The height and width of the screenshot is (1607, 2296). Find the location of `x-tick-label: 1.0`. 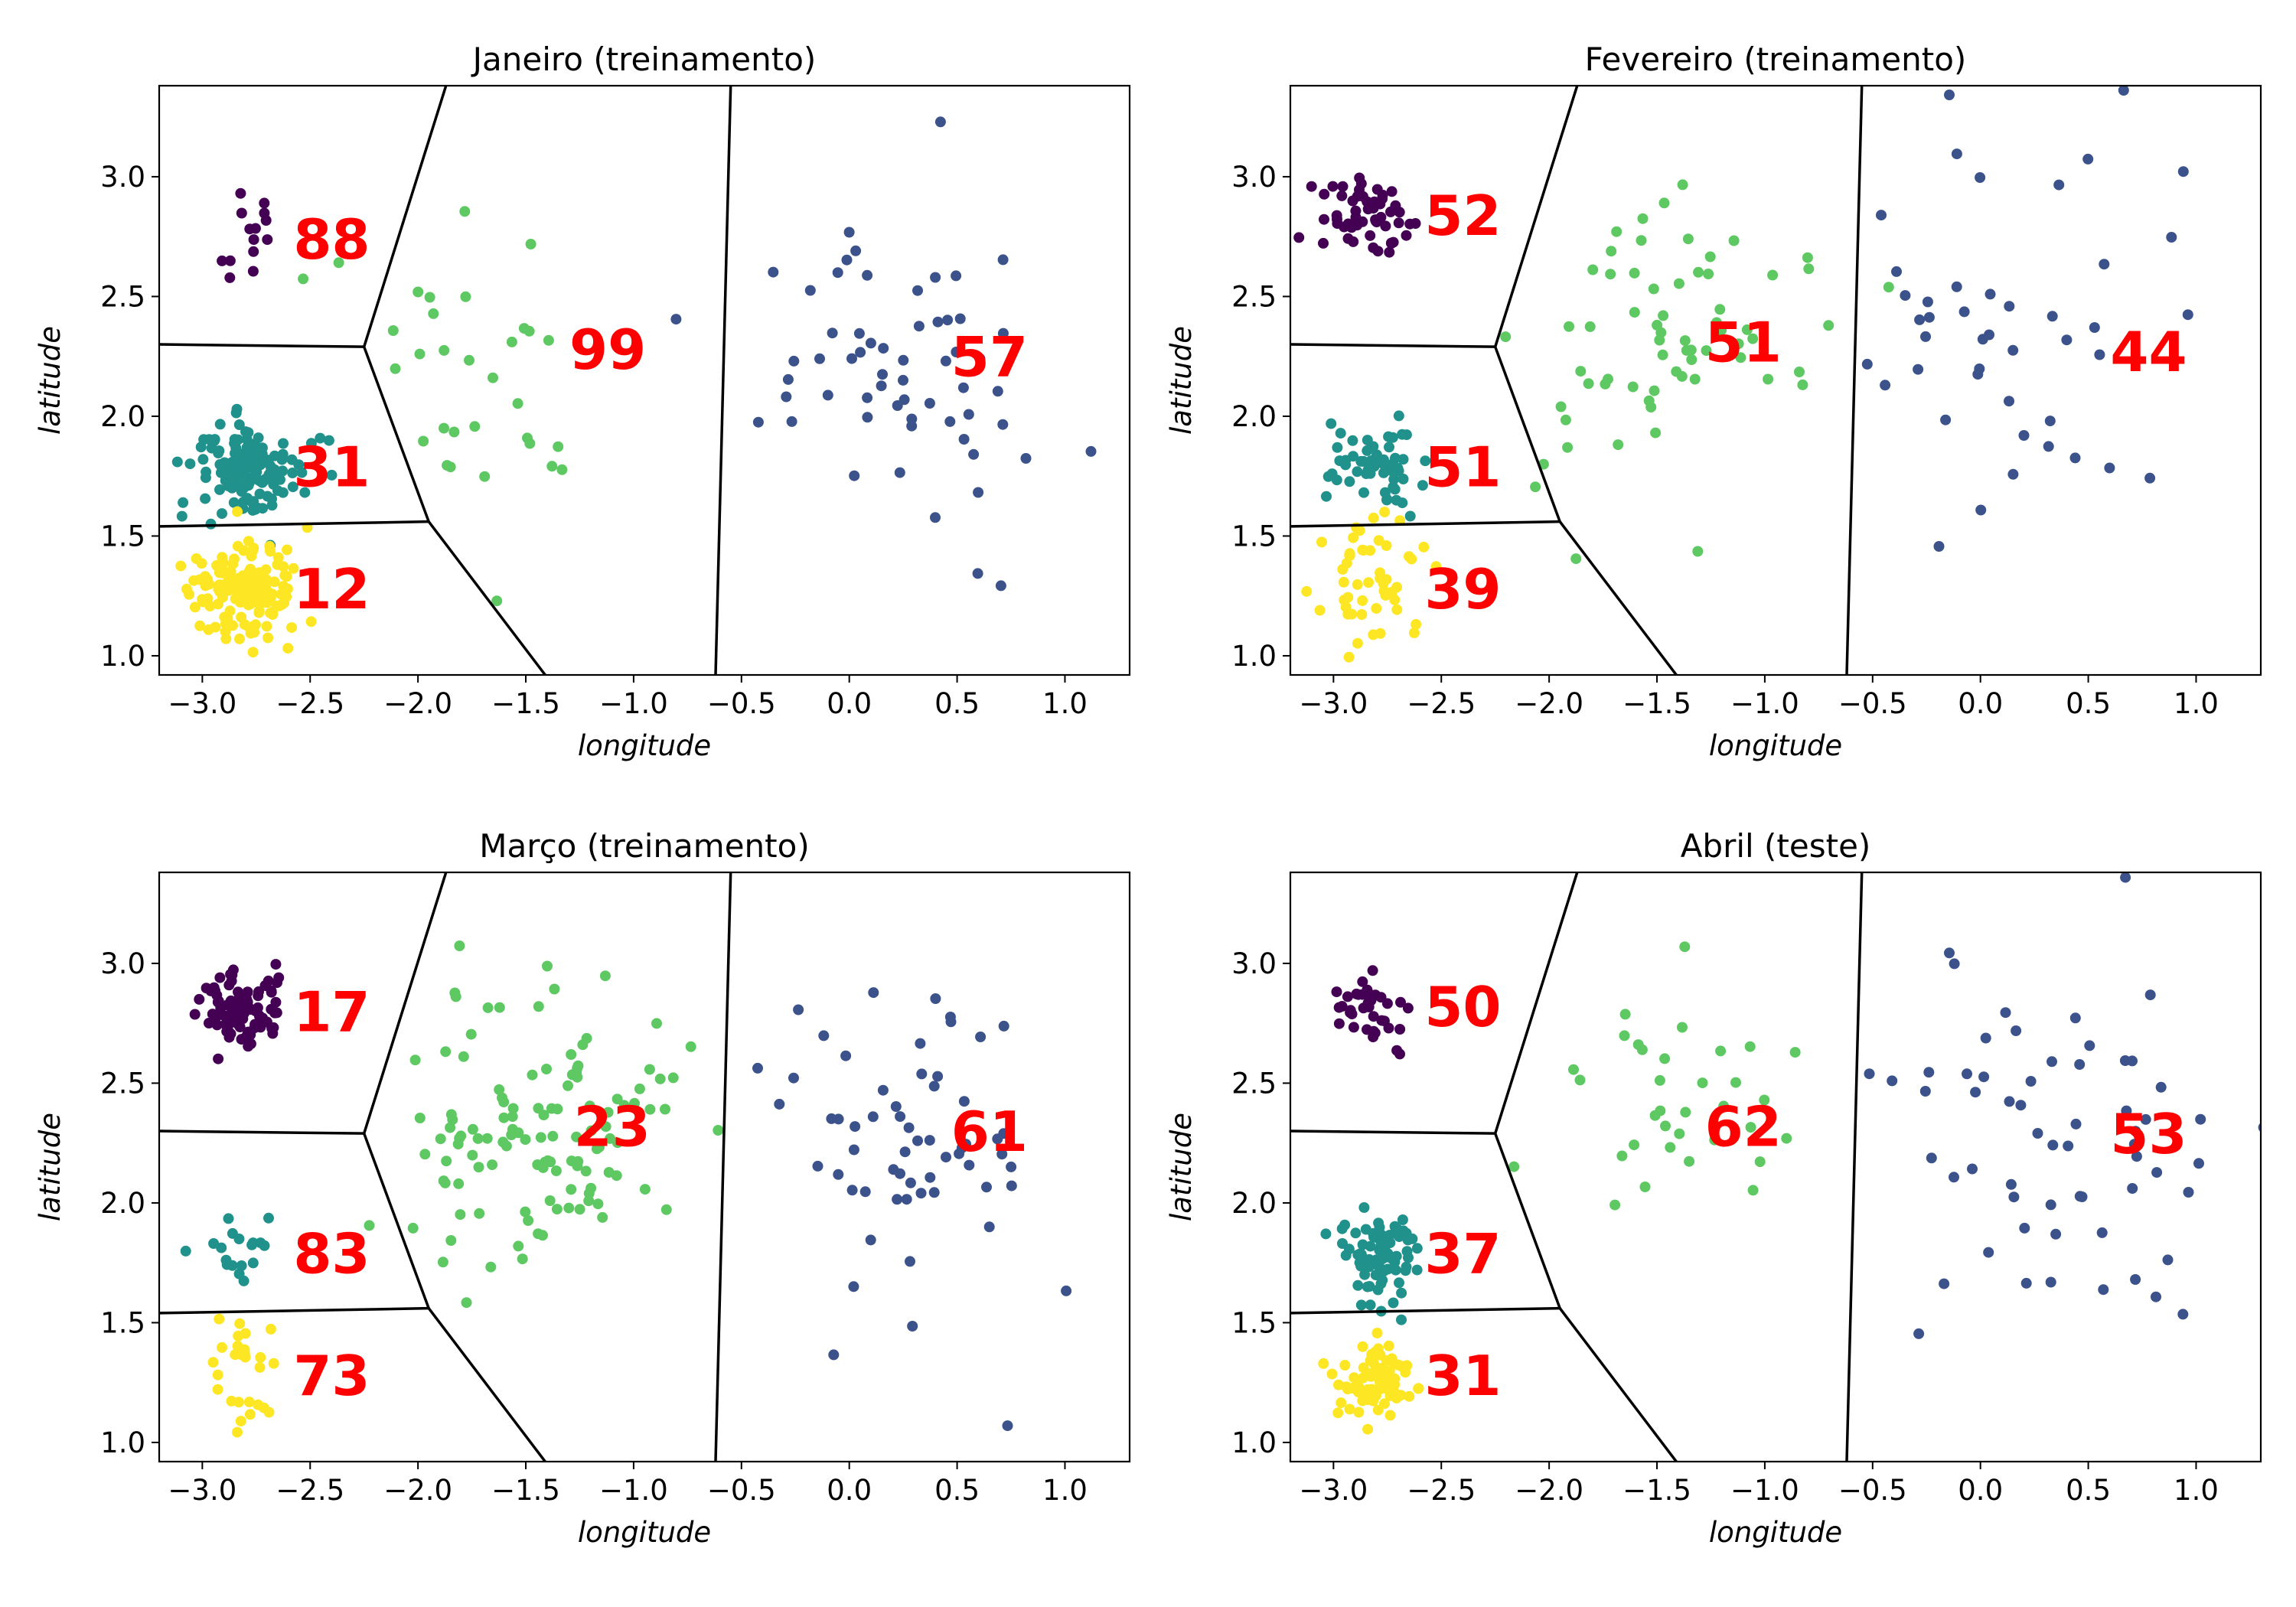

x-tick-label: 1.0 is located at coordinates (2196, 1490).